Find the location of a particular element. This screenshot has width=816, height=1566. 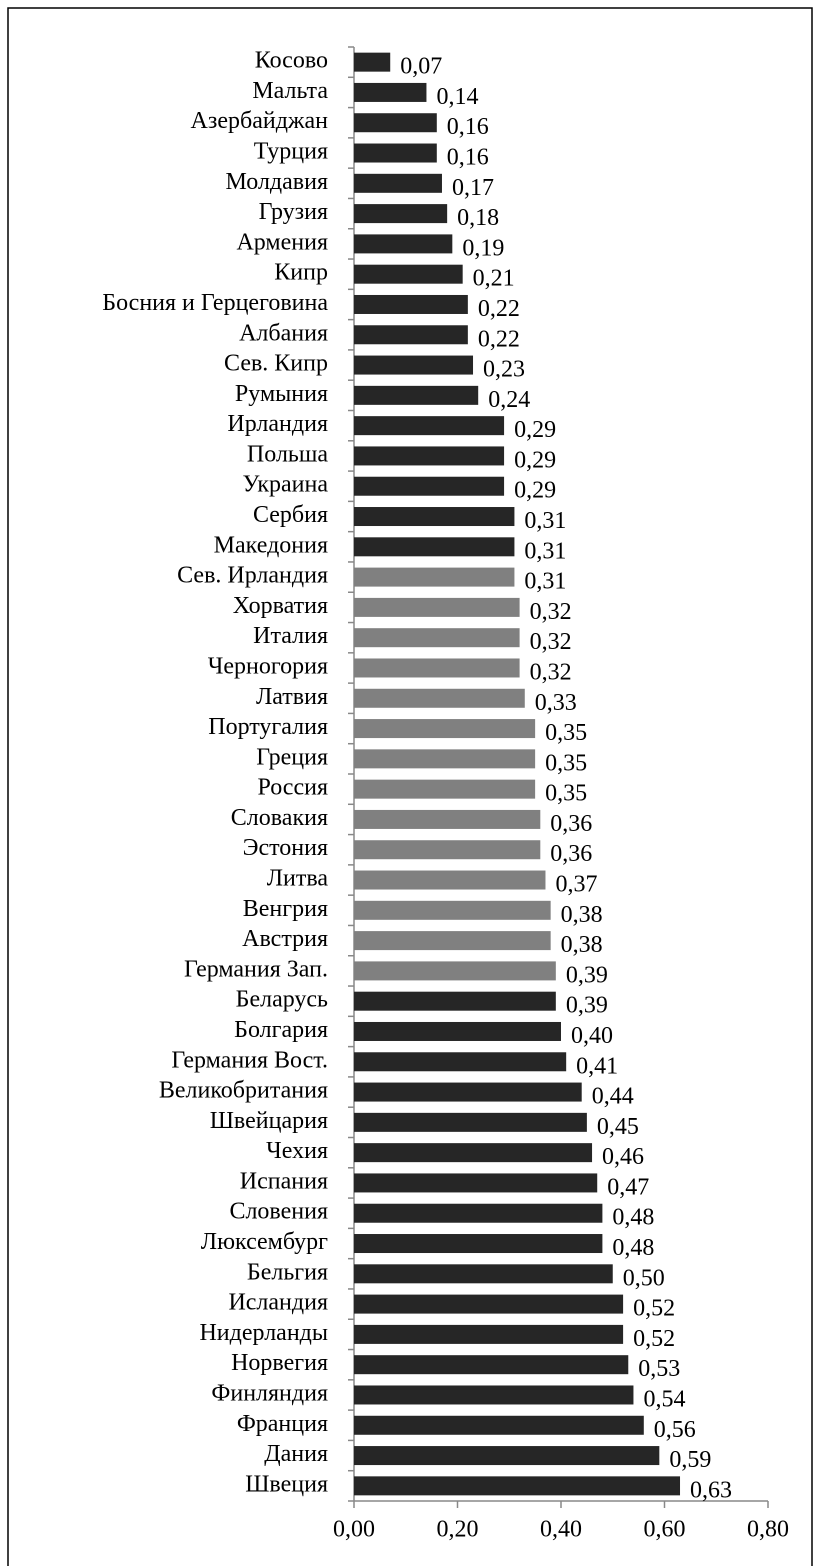

value-label: 0,07 is located at coordinates (421, 67).